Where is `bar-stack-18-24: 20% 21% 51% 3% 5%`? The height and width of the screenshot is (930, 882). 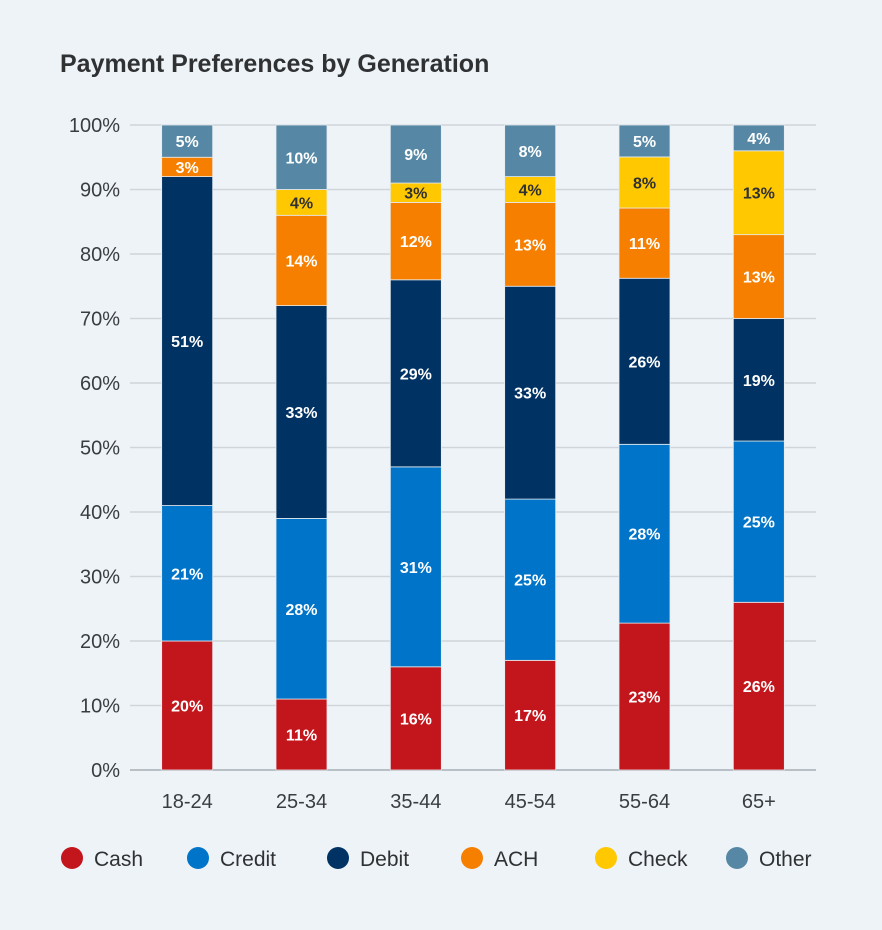
bar-stack-18-24: 20% 21% 51% 3% 5% is located at coordinates (187, 447).